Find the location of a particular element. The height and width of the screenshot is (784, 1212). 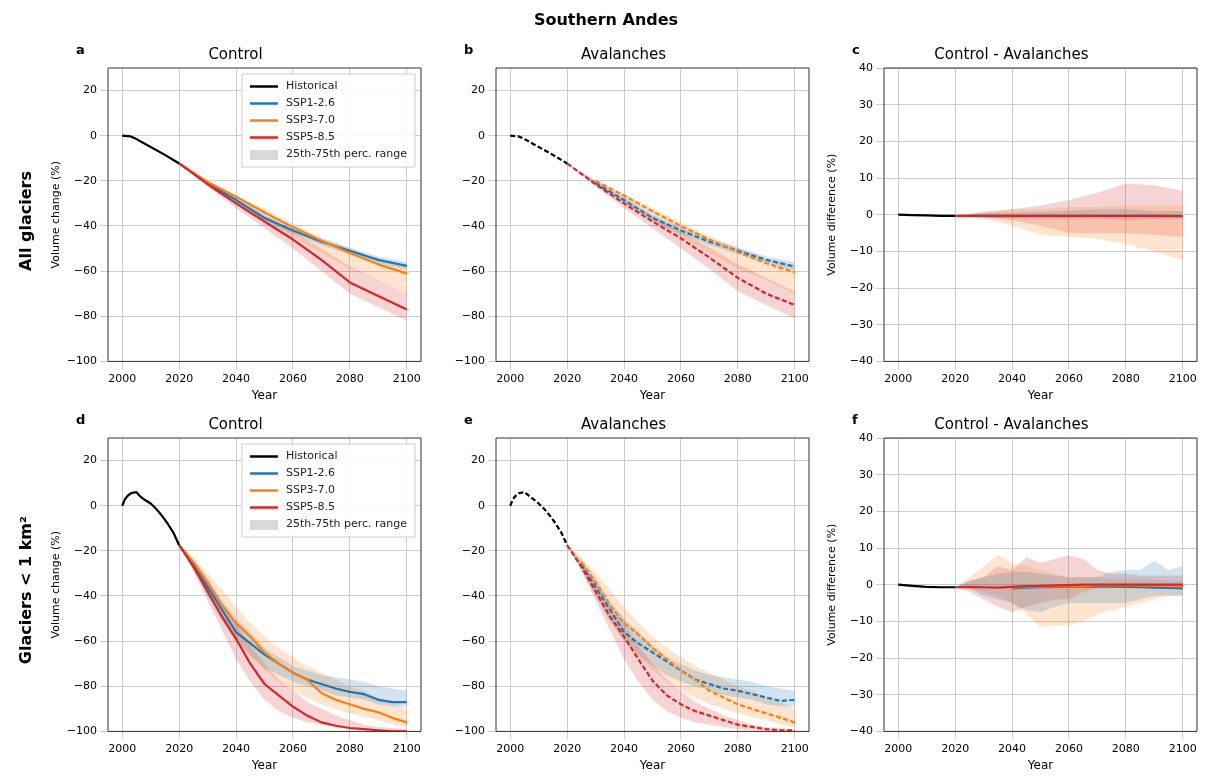

y-axis-title: Volume change (%) is located at coordinates (56, 214).